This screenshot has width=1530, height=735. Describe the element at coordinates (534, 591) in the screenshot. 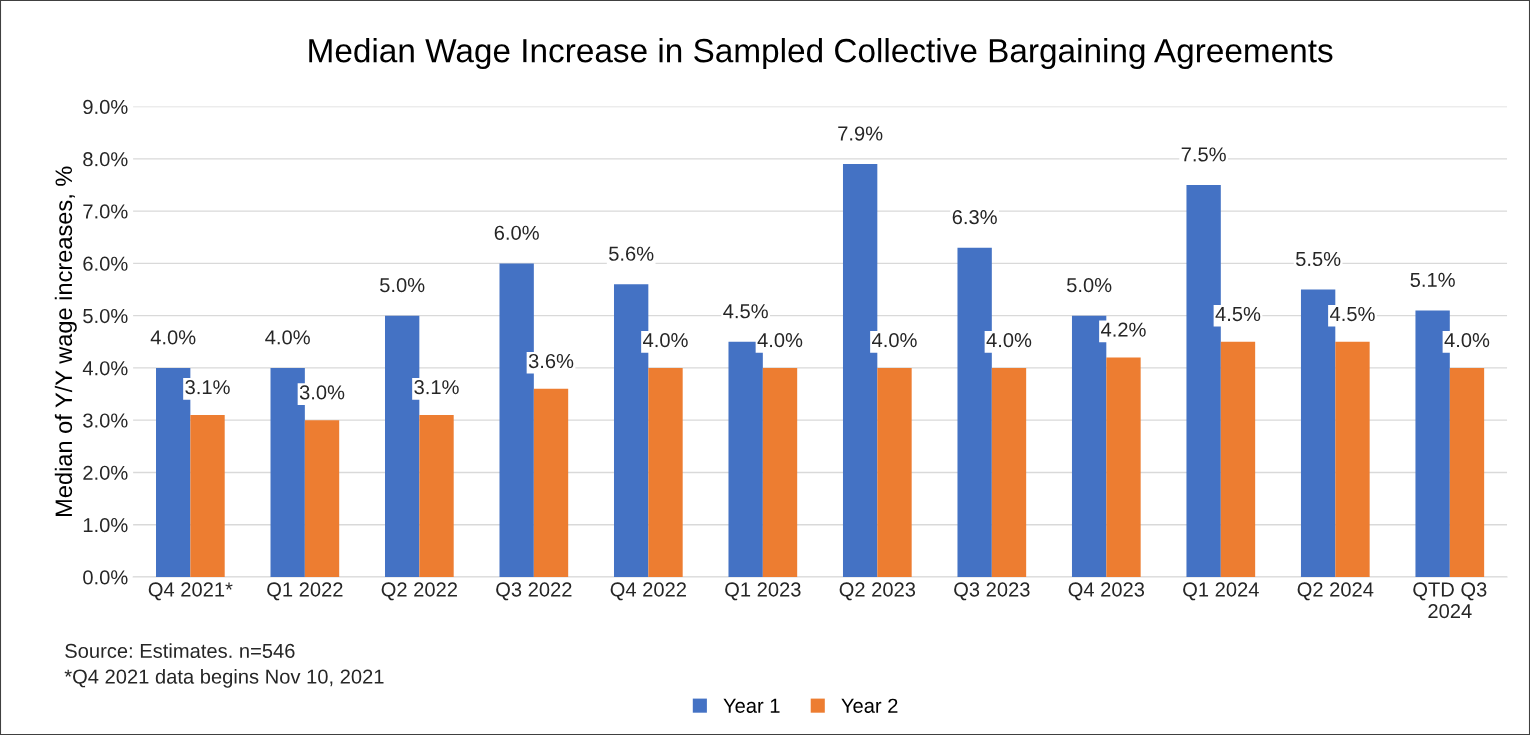

I see `x-tick-label: Q3 2022` at that location.